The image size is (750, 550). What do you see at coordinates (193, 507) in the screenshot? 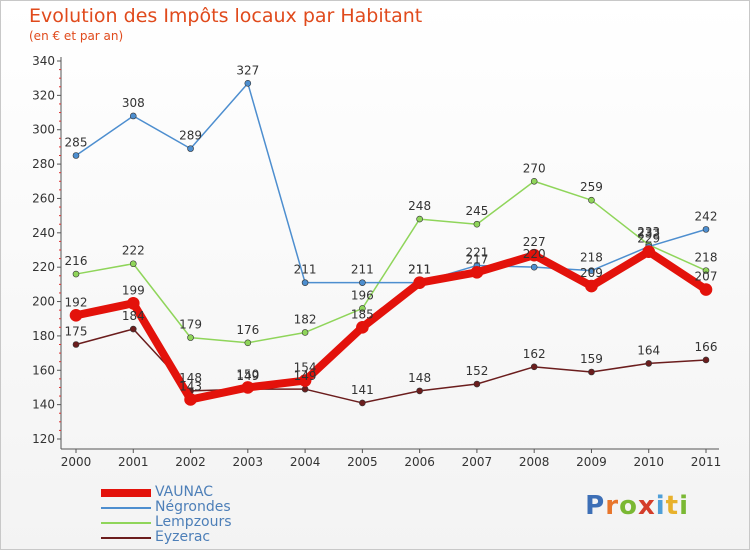
I see `legend-label: Négrondes` at bounding box center [193, 507].